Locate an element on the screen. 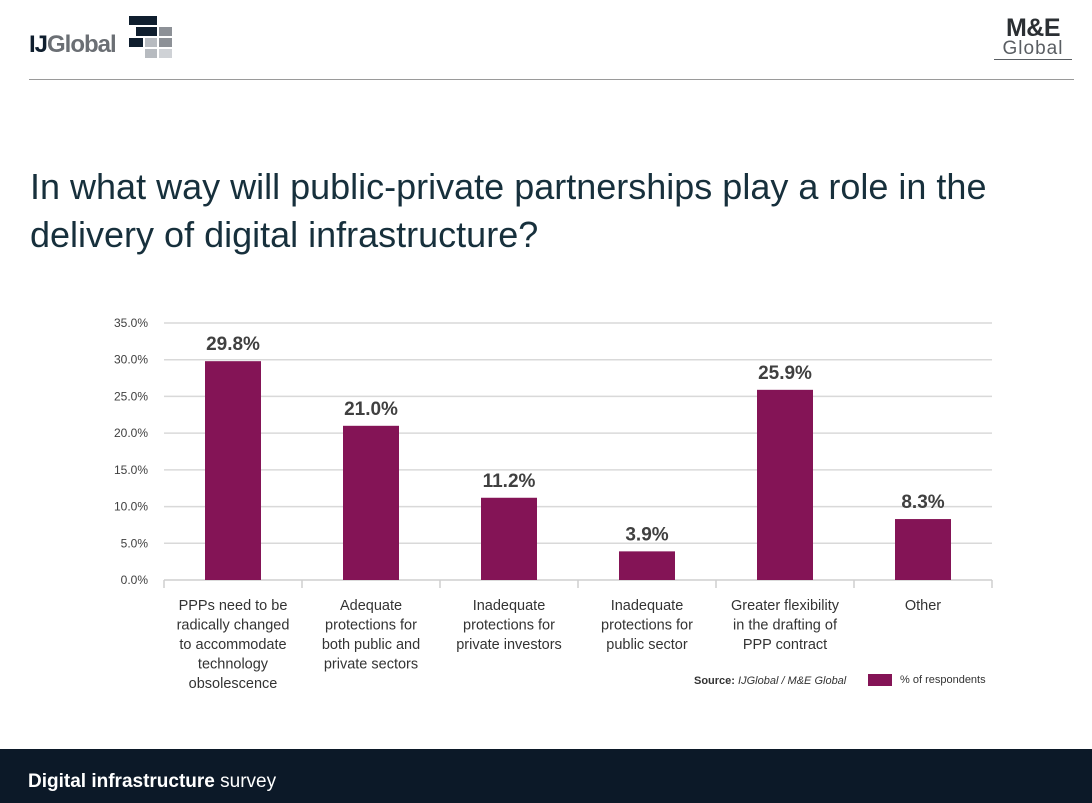 The width and height of the screenshot is (1092, 803). source-note: Source: IJGlobal / M&E Global is located at coordinates (770, 681).